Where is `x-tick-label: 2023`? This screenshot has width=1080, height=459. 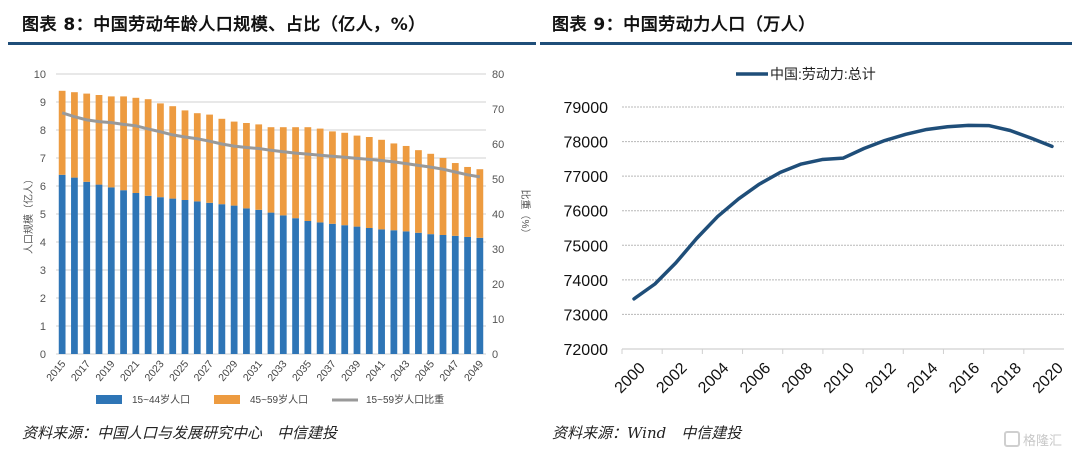 x-tick-label: 2023 is located at coordinates (155, 371).